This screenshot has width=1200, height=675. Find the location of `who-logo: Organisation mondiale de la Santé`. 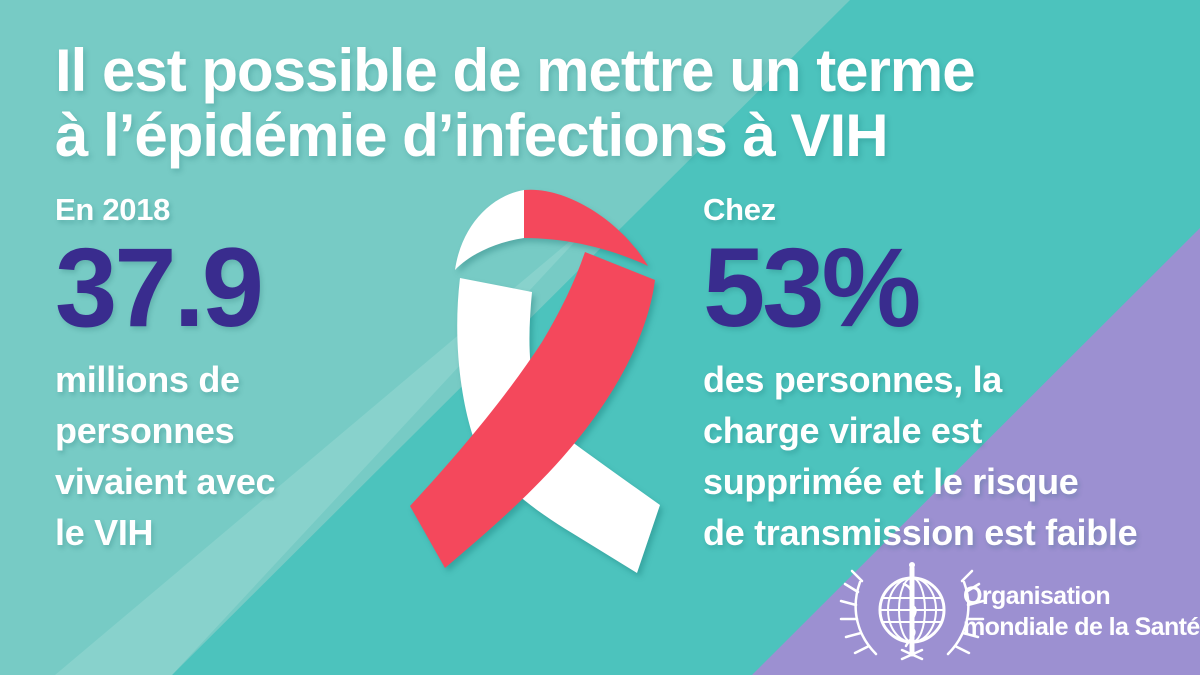

who-logo: Organisation mondiale de la Santé is located at coordinates (1081, 612).